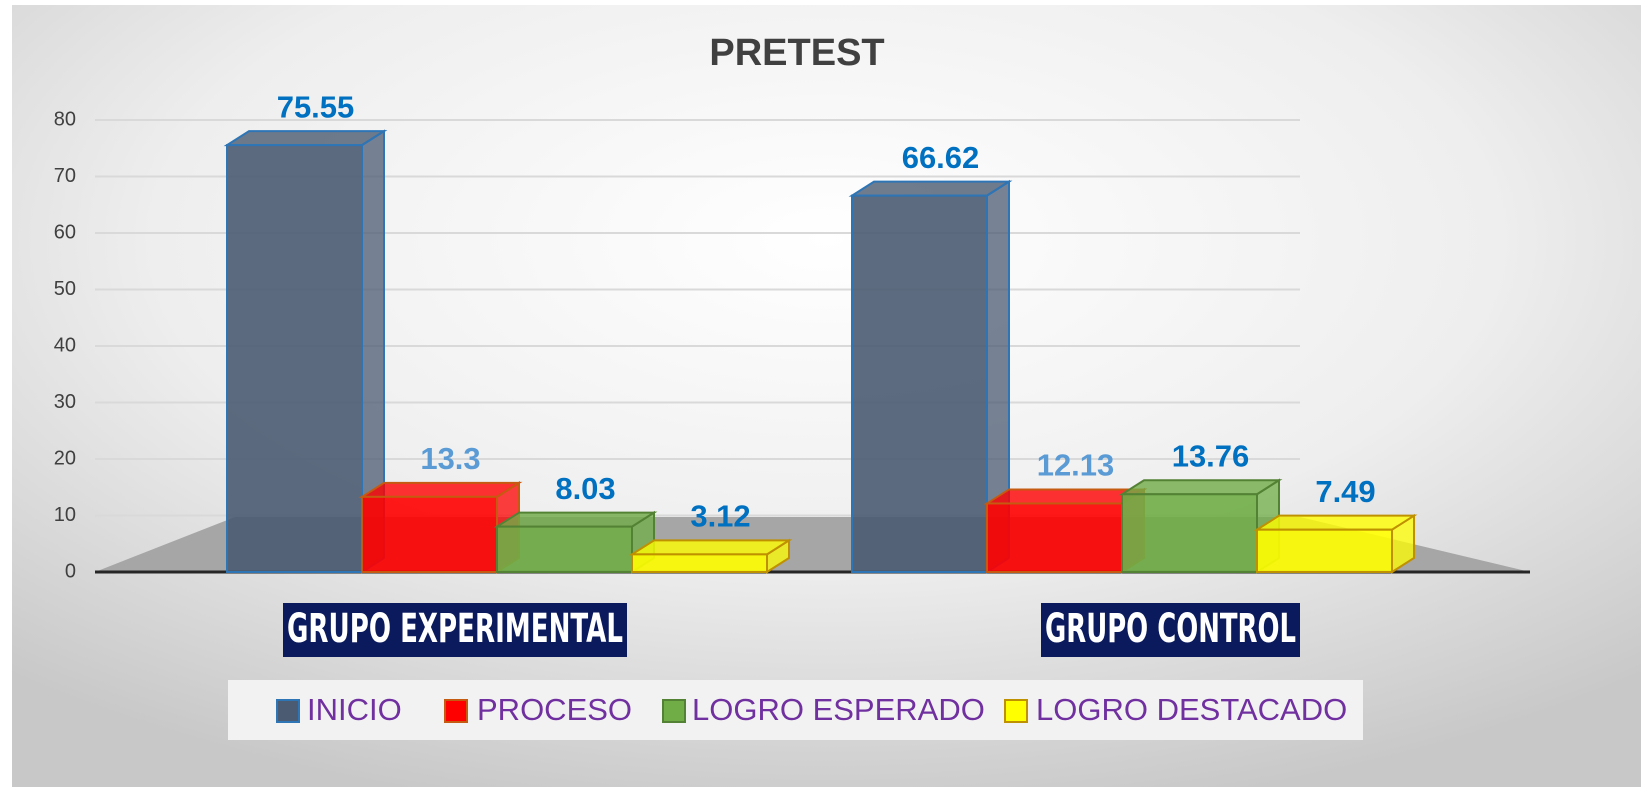 This screenshot has width=1641, height=787. Describe the element at coordinates (720, 516) in the screenshot. I see `data-label: 3.12` at that location.